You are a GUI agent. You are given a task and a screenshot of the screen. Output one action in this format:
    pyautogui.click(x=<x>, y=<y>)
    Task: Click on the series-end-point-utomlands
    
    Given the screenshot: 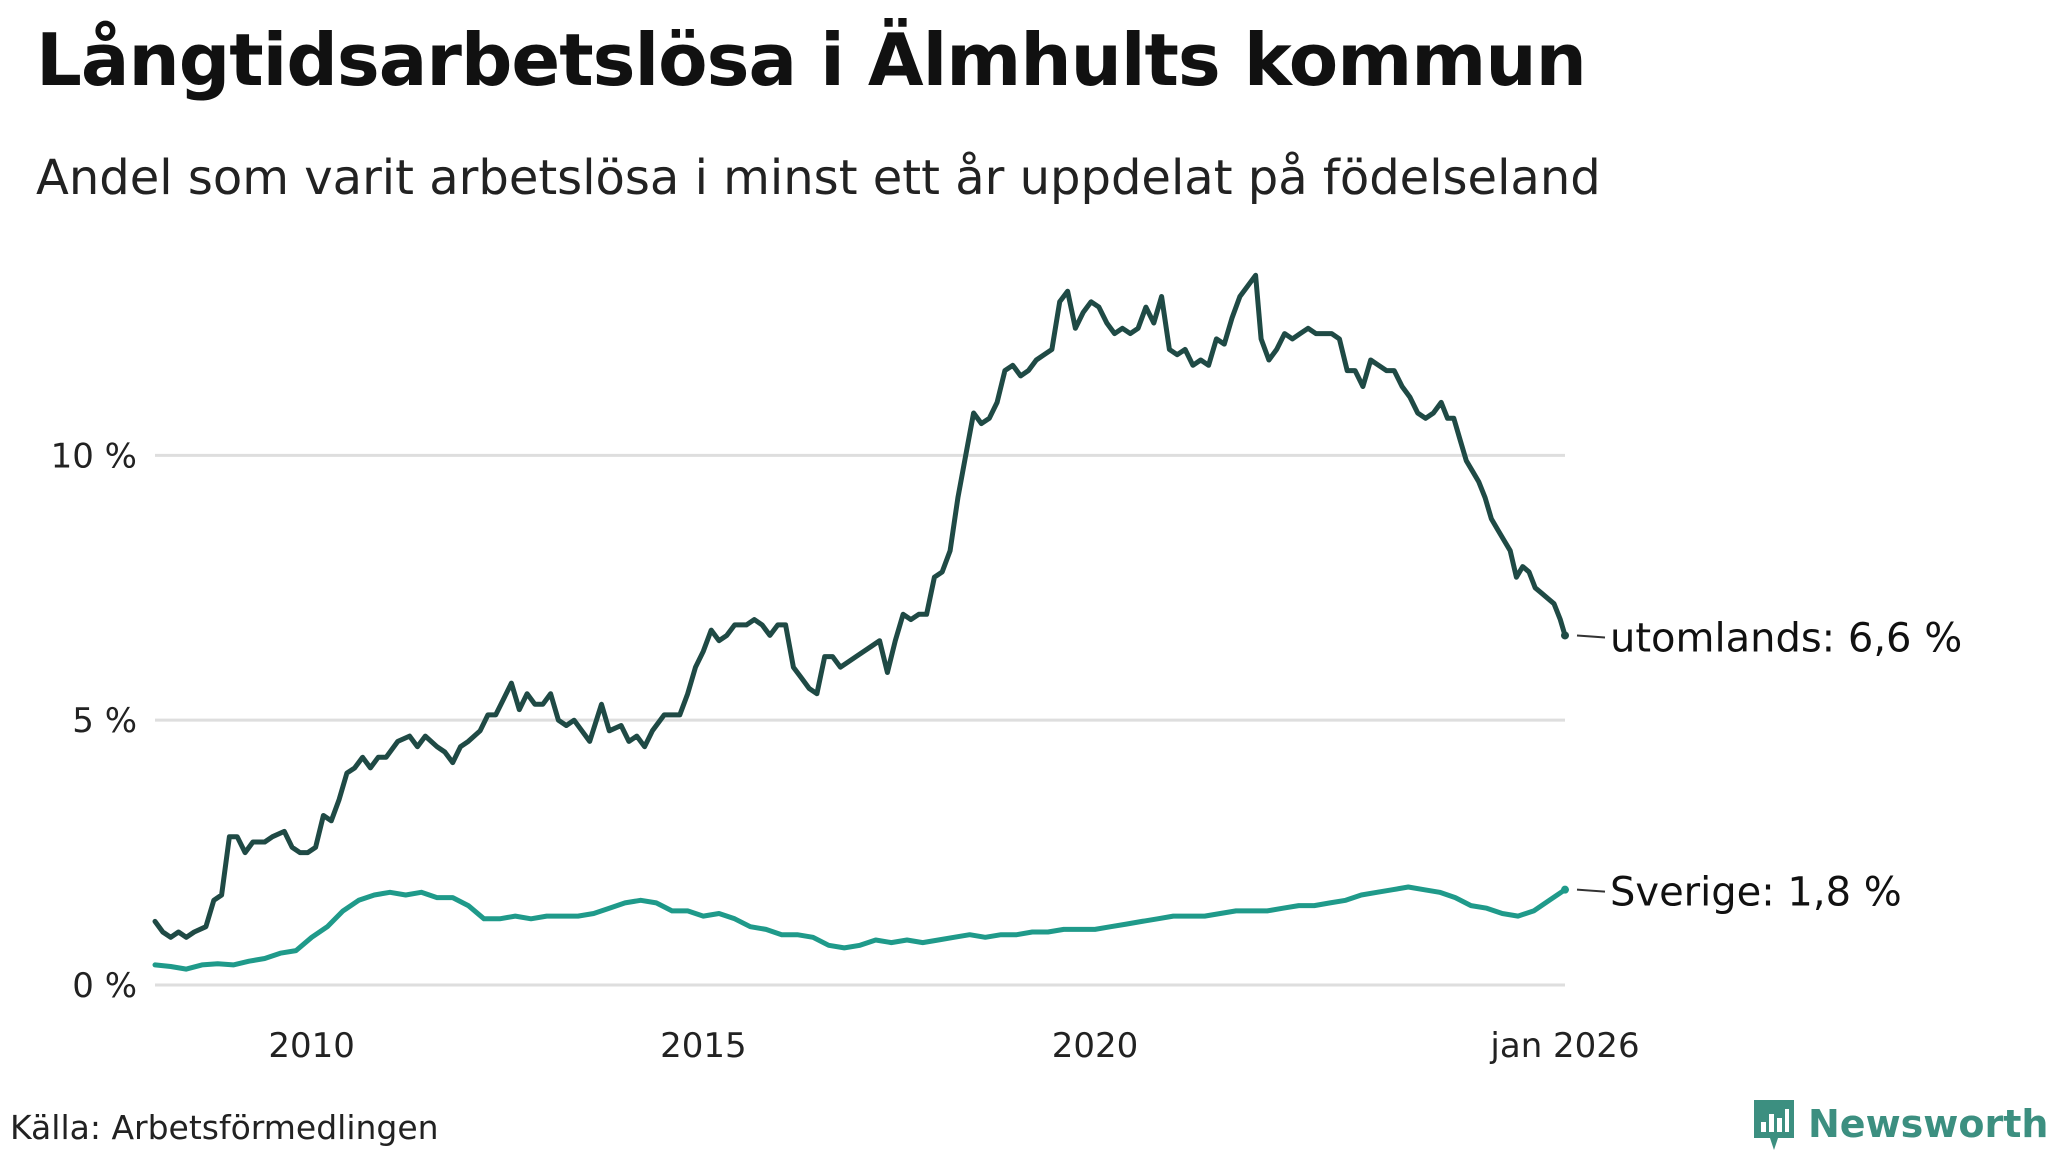 What is the action you would take?
    pyautogui.click(x=1565, y=635)
    